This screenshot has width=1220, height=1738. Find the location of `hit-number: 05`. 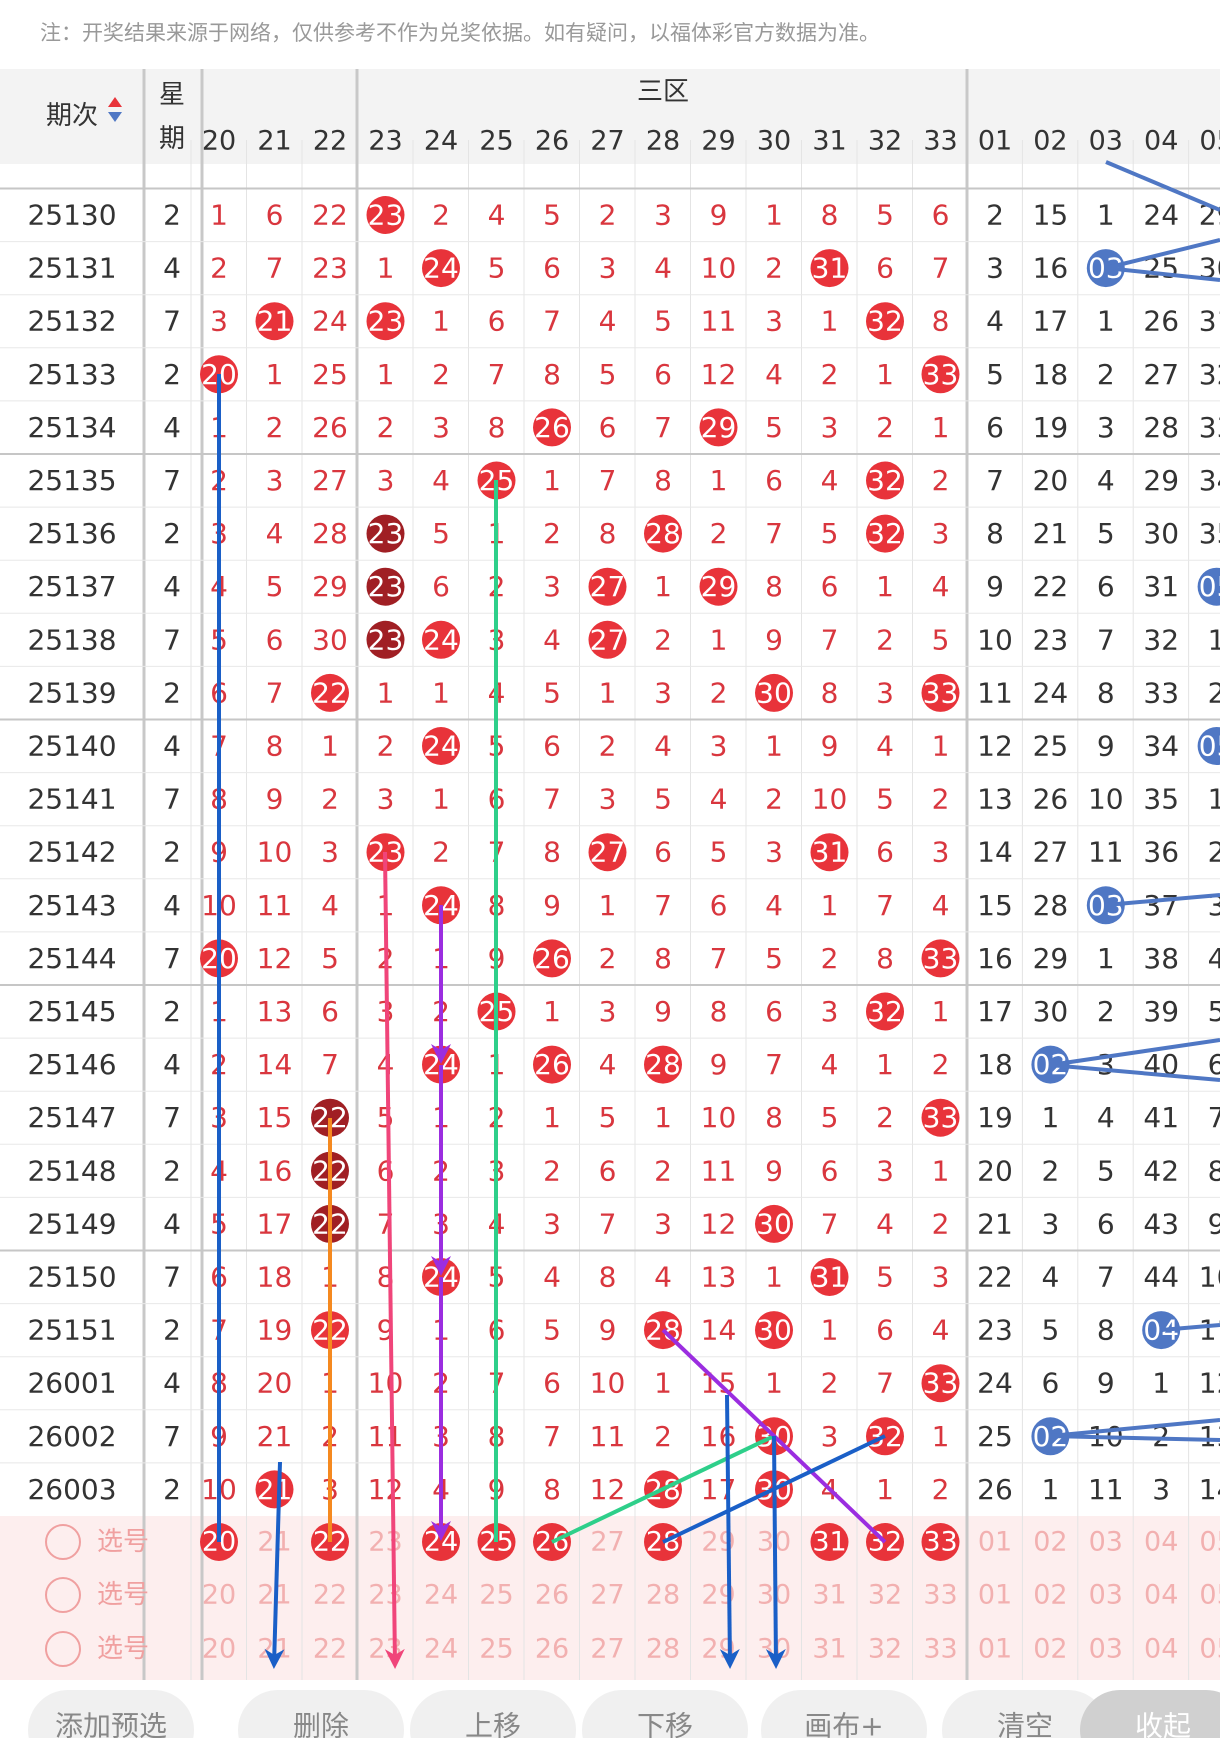

hit-number: 05 is located at coordinates (1209, 746).